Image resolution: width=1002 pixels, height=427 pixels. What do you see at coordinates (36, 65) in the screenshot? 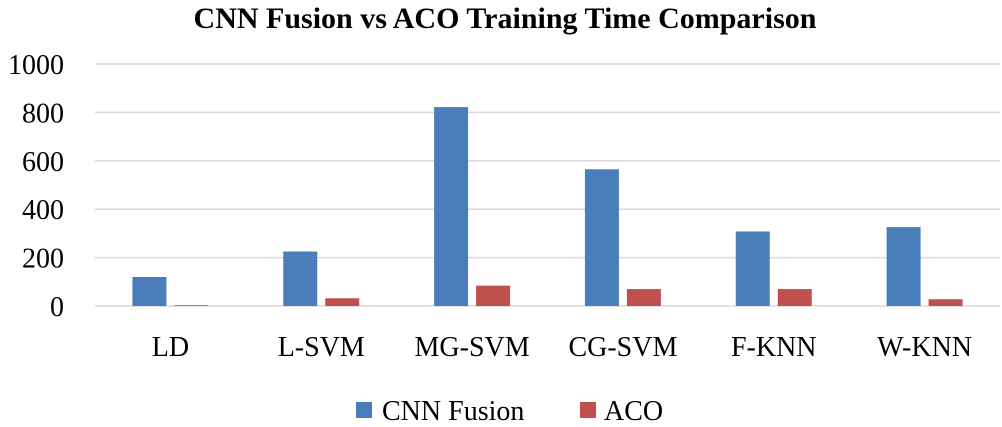
I see `y-tick-label: 1000` at bounding box center [36, 65].